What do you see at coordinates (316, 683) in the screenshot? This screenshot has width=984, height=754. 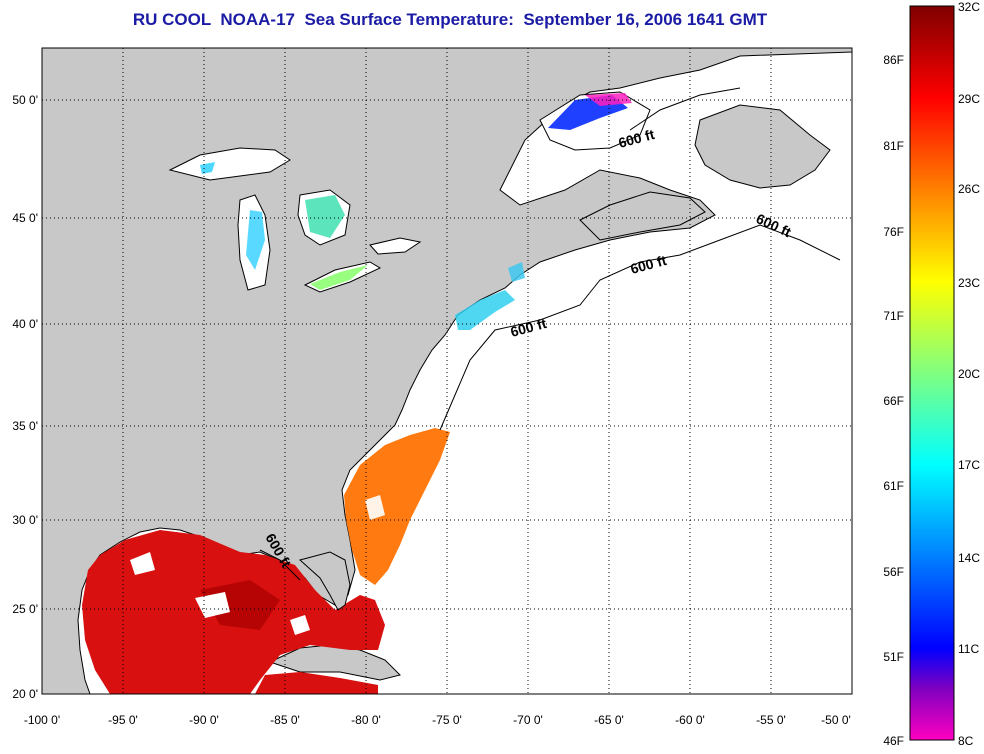 I see `sst-patch-caribbean` at bounding box center [316, 683].